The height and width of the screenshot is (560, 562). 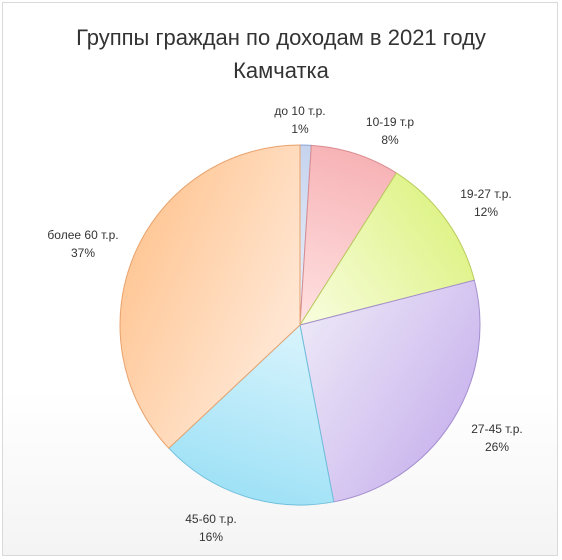 What do you see at coordinates (211, 519) in the screenshot?
I see `slice-category-label: 45-60 т.р.` at bounding box center [211, 519].